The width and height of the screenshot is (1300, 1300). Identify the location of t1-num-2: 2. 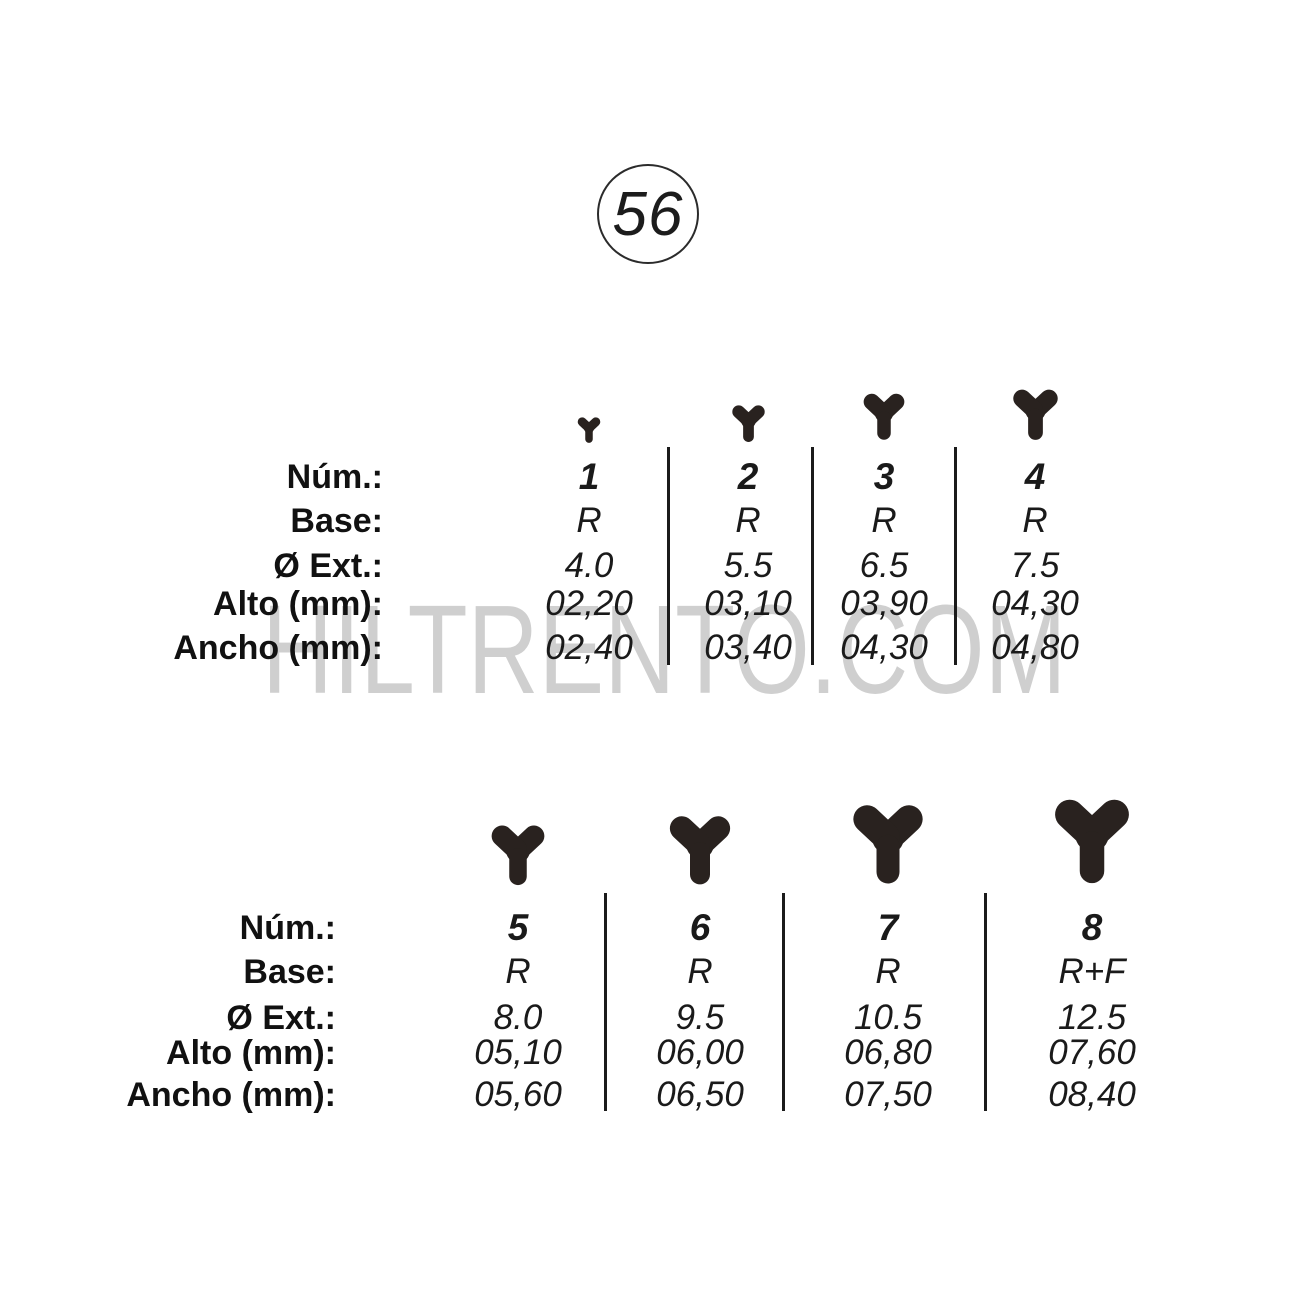
(748, 476).